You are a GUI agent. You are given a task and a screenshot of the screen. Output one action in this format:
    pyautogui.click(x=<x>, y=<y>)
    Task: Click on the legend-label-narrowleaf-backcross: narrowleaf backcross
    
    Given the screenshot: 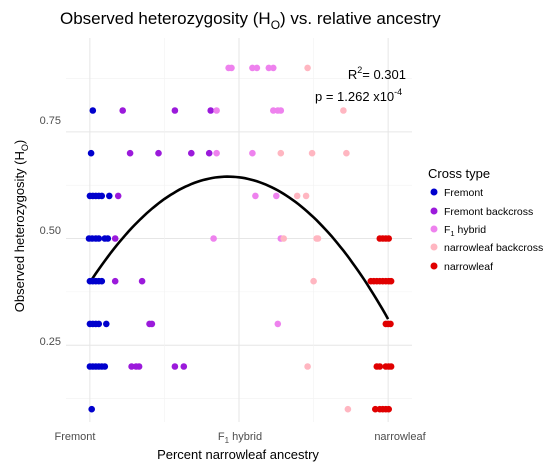 What is the action you would take?
    pyautogui.click(x=493, y=248)
    